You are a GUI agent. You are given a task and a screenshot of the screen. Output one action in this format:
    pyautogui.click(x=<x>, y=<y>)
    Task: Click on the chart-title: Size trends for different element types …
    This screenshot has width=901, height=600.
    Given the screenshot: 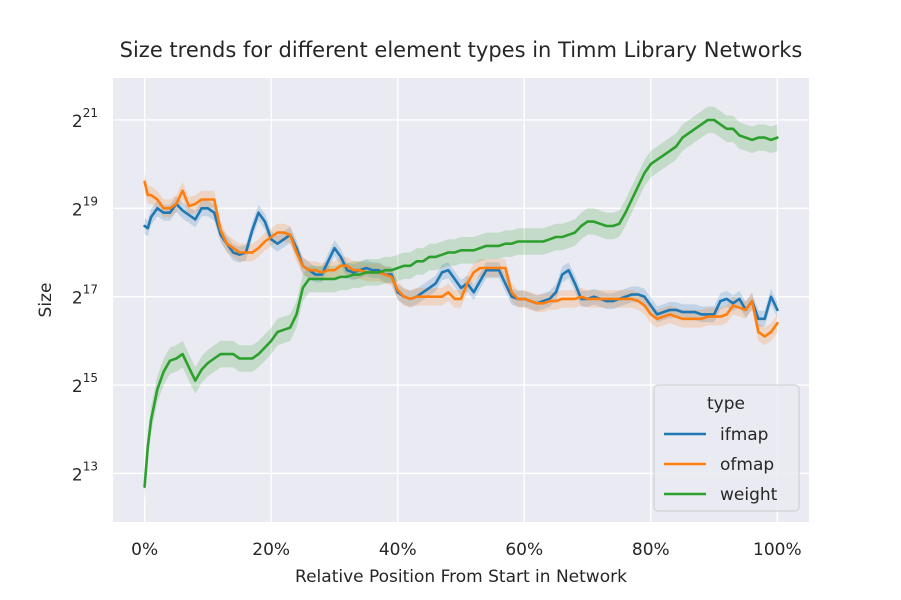 What is the action you would take?
    pyautogui.click(x=461, y=50)
    